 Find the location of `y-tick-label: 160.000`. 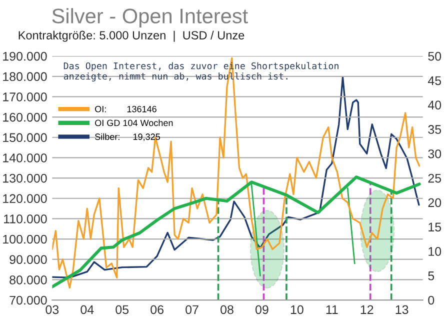

y-tick-label: 160.000 is located at coordinates (25, 117).